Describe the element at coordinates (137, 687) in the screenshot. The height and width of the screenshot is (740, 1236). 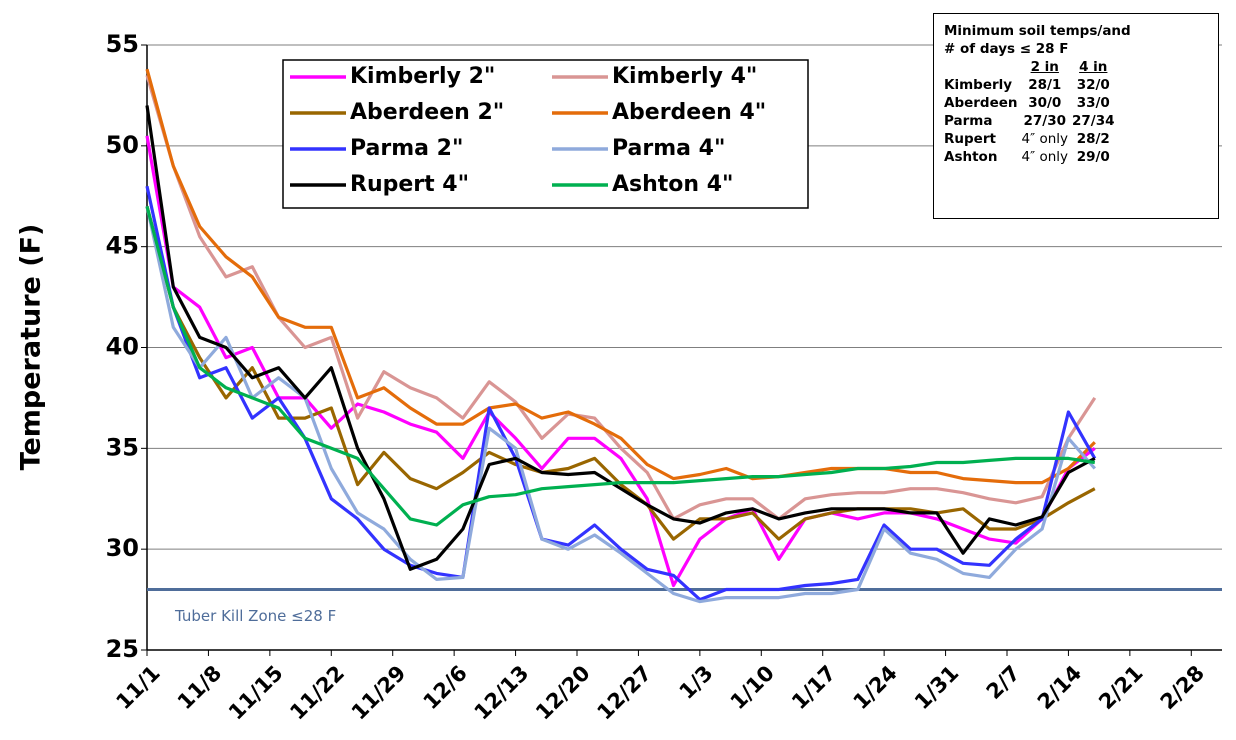
I see `x-tick-label: 11/1` at that location.